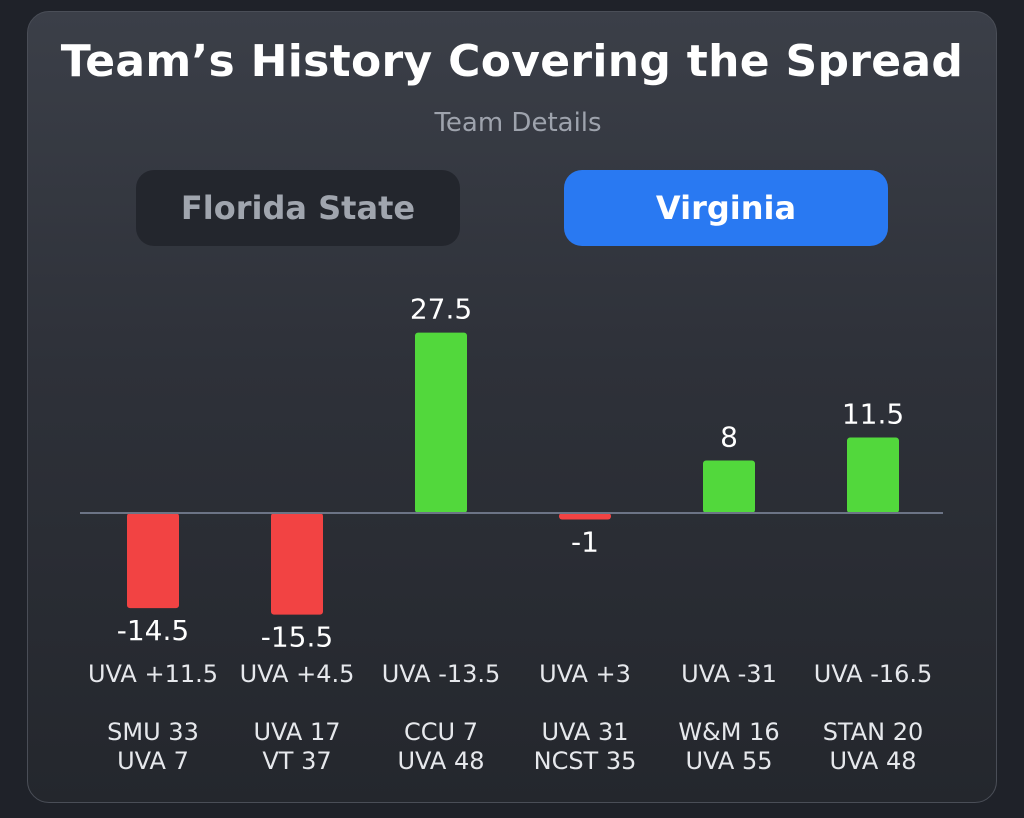  What do you see at coordinates (728, 761) in the screenshot?
I see `score-line: UVA 55` at bounding box center [728, 761].